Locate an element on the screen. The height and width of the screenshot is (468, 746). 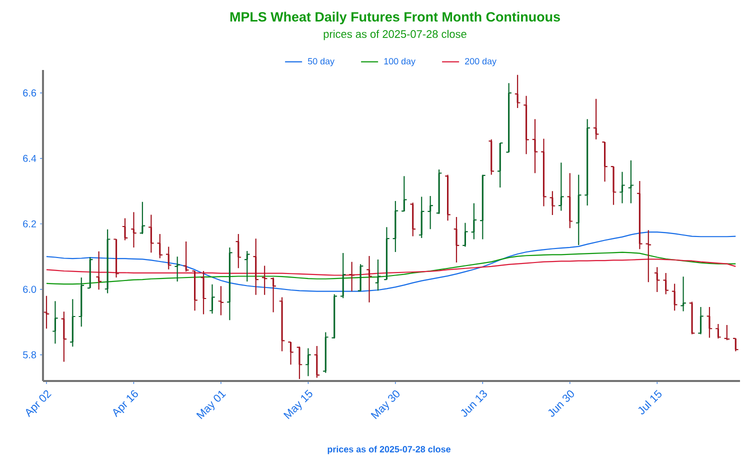
legend-label: 50 day is located at coordinates (321, 62).